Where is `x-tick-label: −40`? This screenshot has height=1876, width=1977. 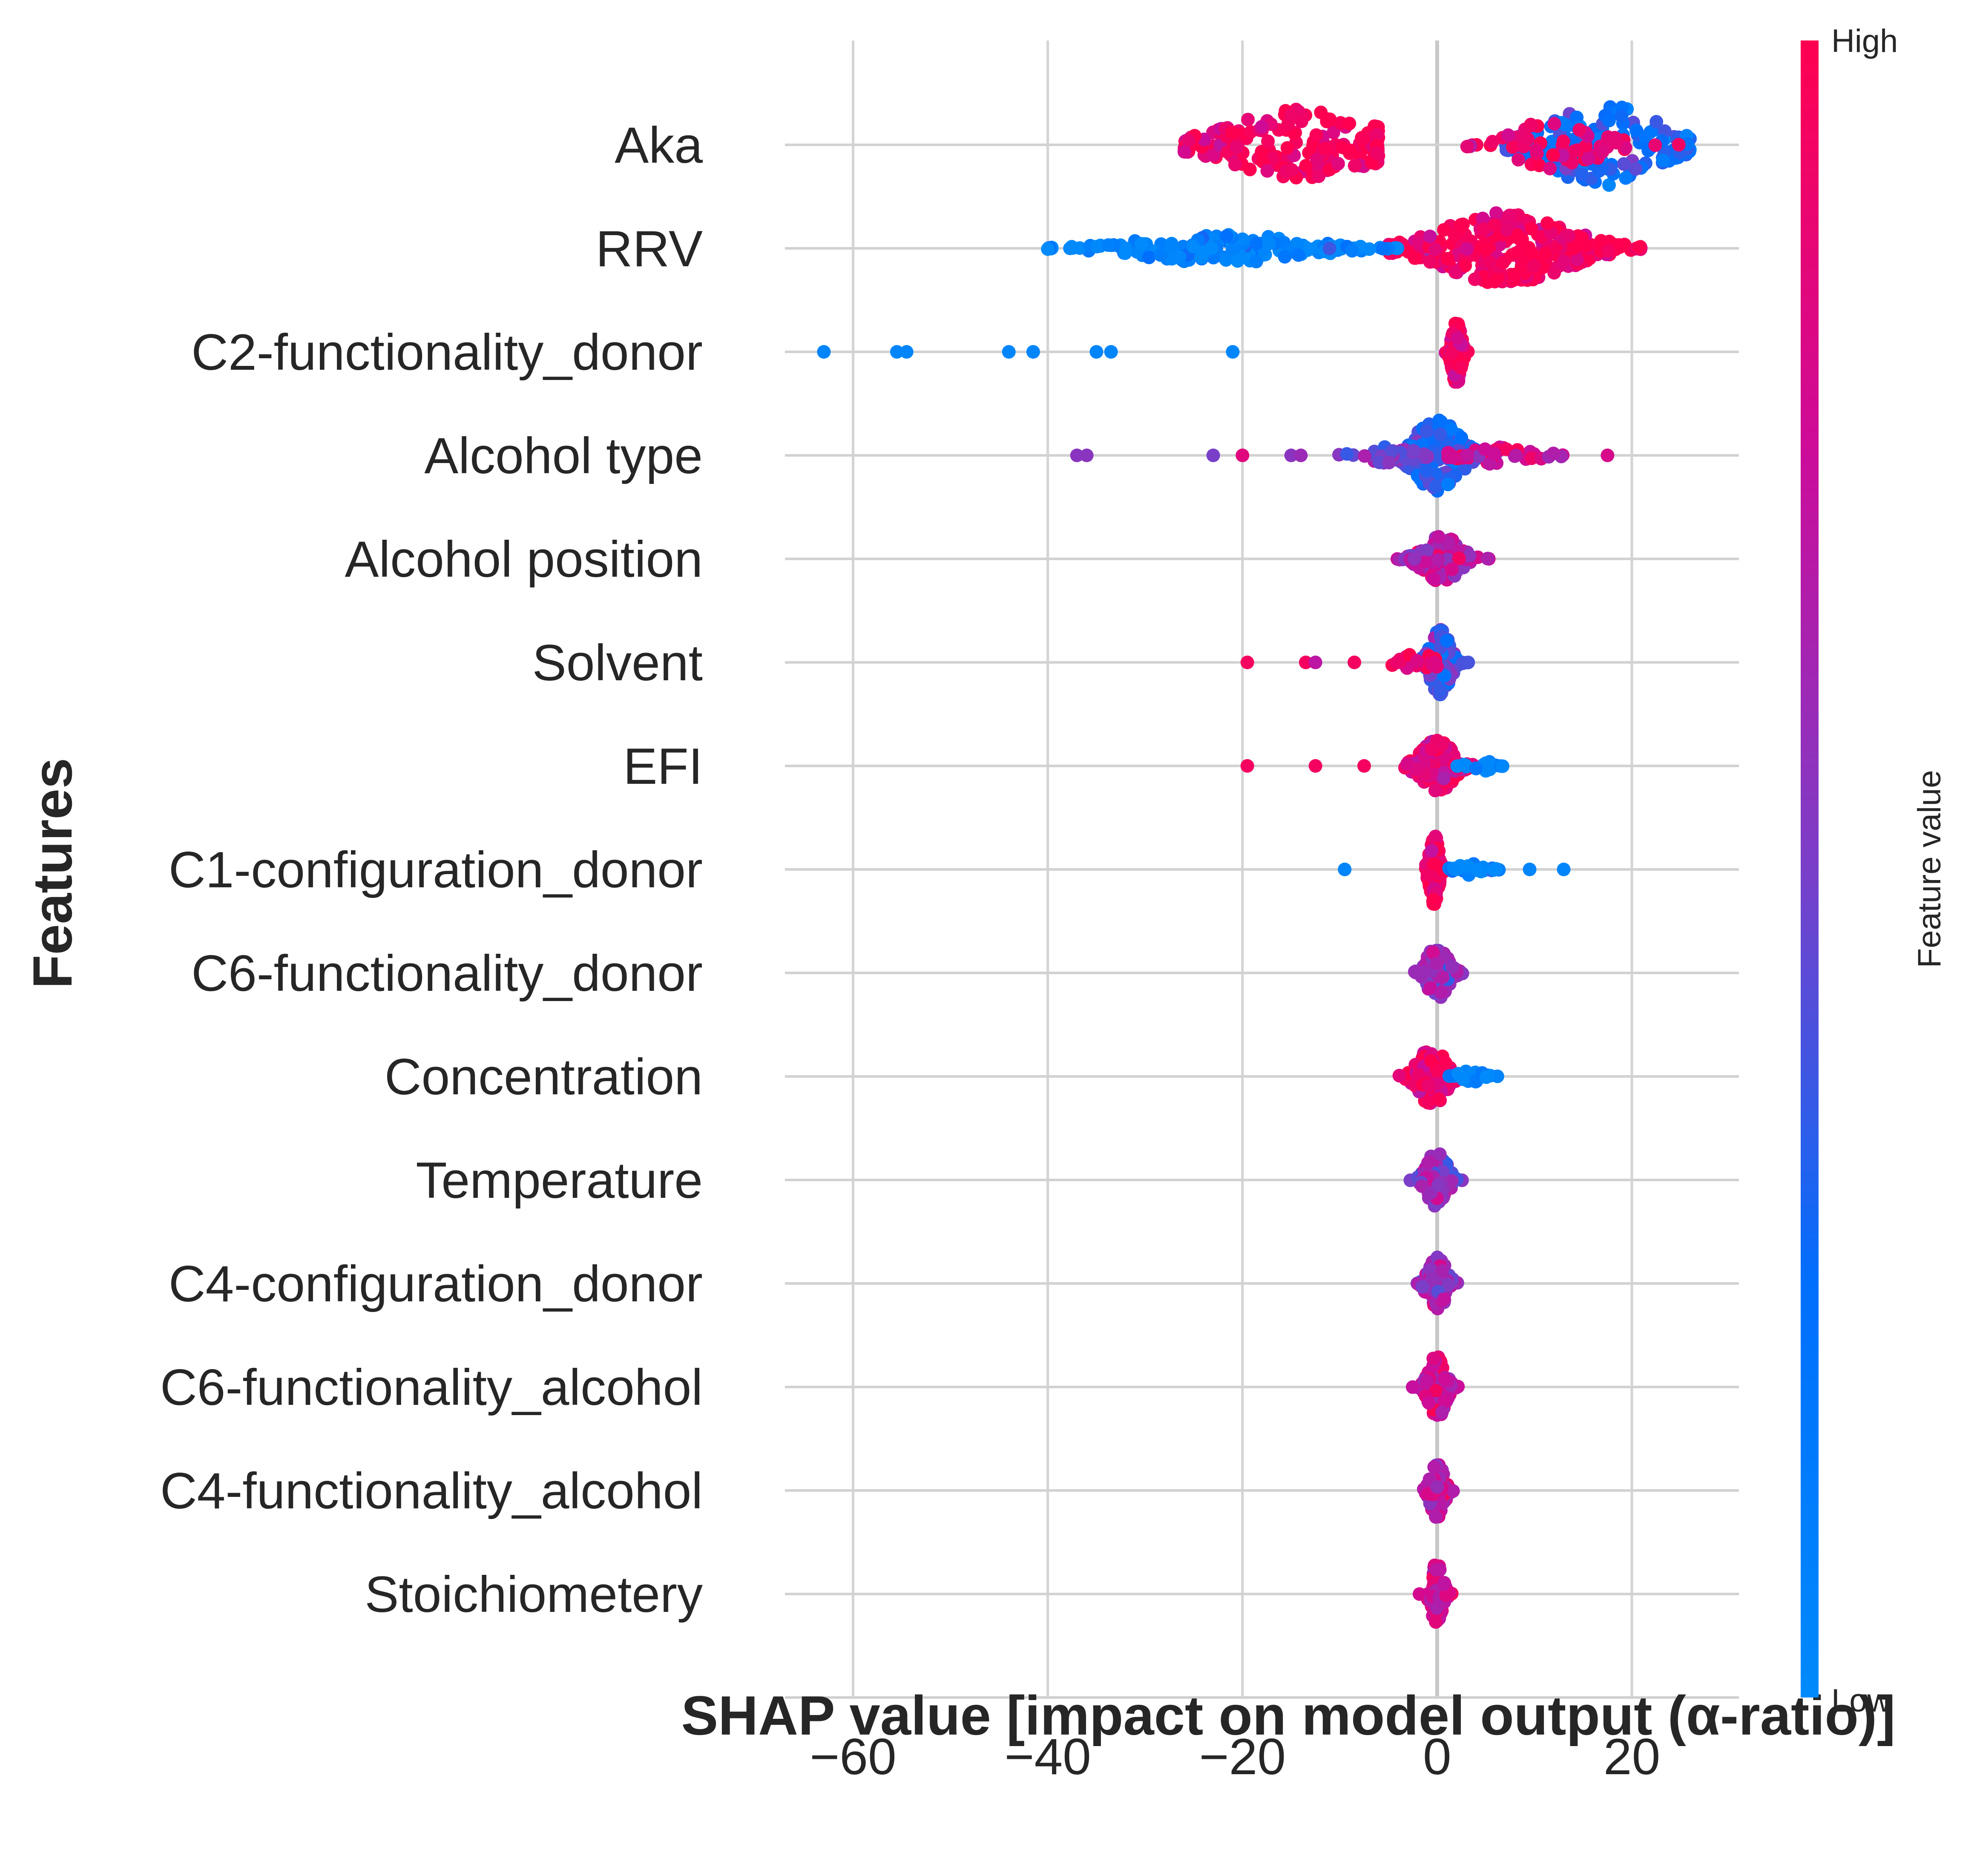
x-tick-label: −40 is located at coordinates (1048, 1756).